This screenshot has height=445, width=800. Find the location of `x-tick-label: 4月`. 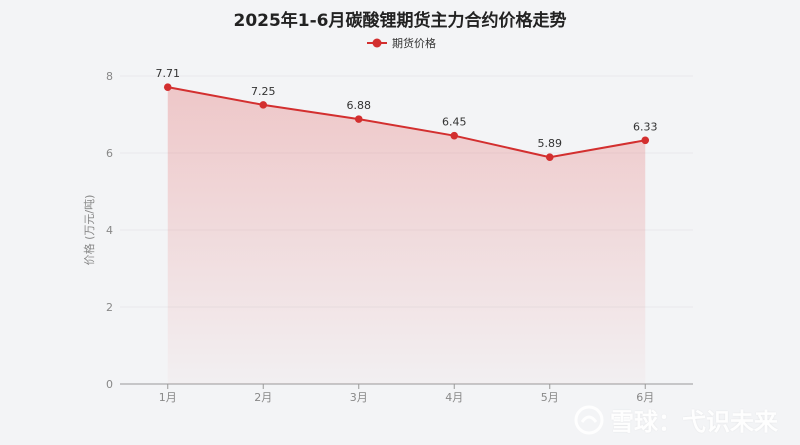

x-tick-label: 4月 is located at coordinates (454, 397).